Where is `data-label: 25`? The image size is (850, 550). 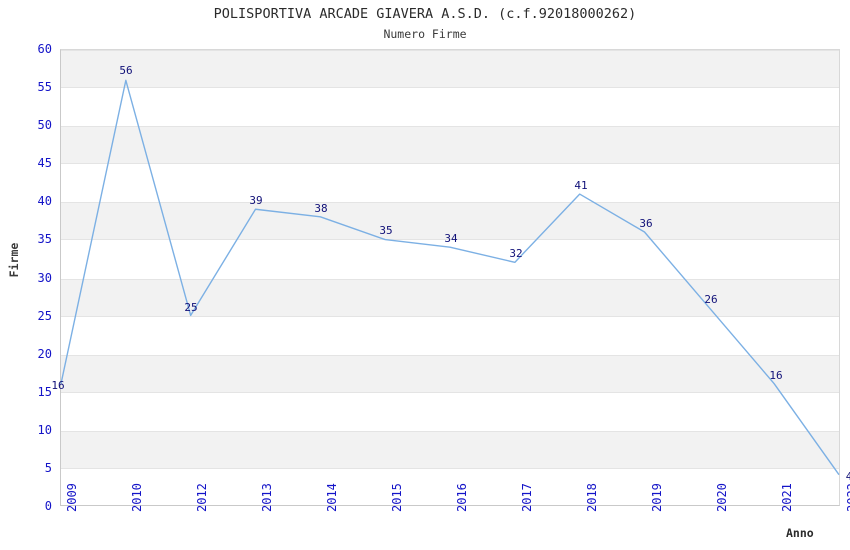
data-label: 25 is located at coordinates (191, 307).